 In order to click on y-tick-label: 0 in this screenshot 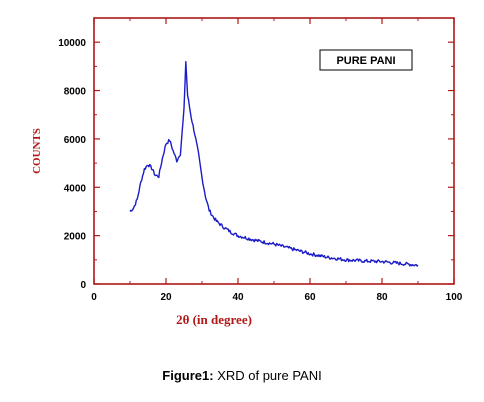, I will do `click(83, 285)`.